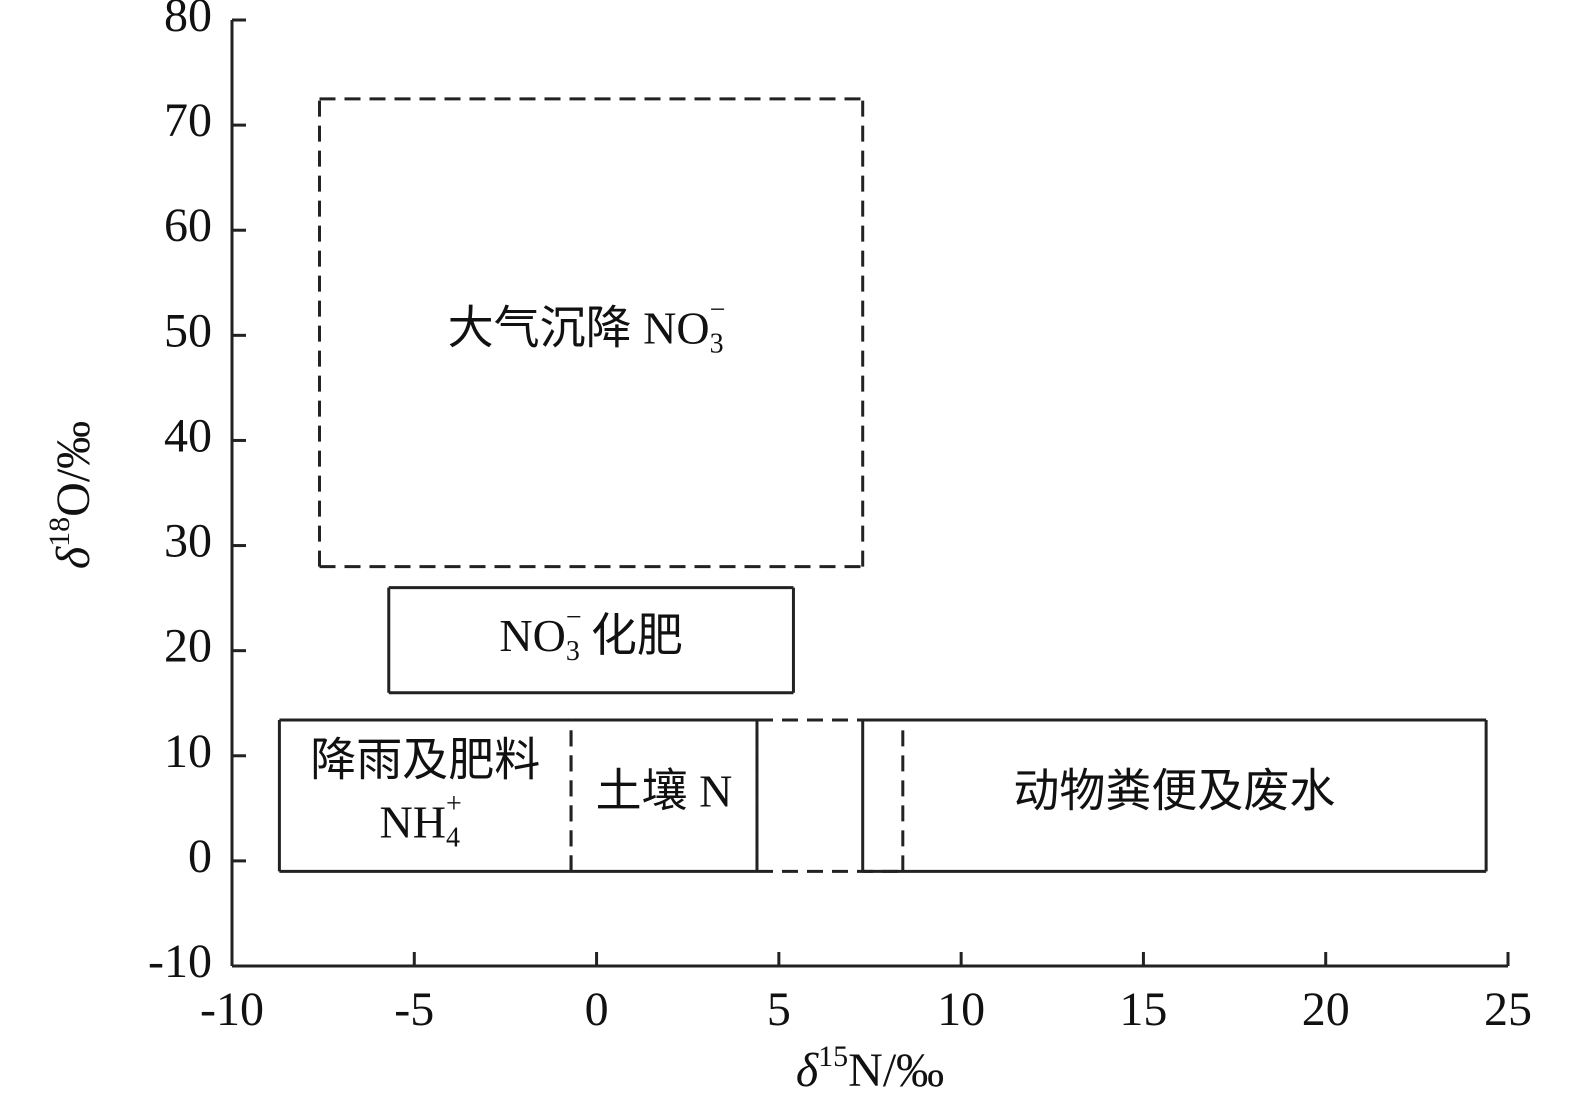 This screenshot has width=1575, height=1112. Describe the element at coordinates (414, 1009) in the screenshot. I see `x-tick-label: -5` at that location.